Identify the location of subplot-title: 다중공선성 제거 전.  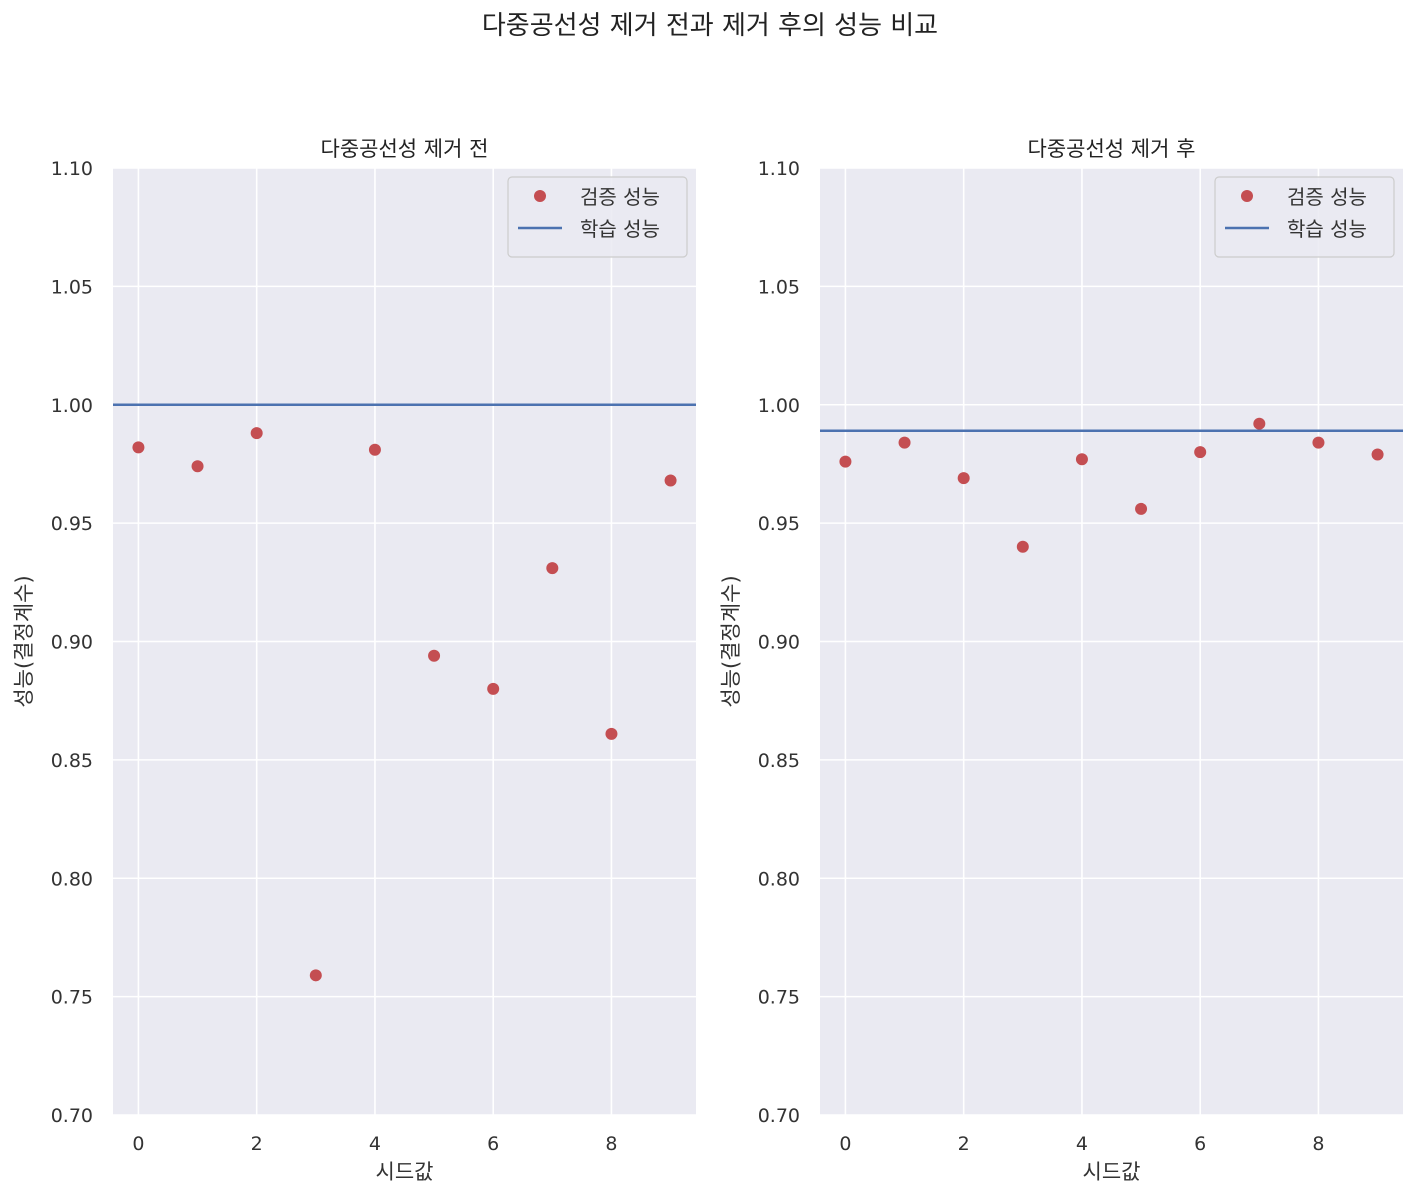
(405, 149).